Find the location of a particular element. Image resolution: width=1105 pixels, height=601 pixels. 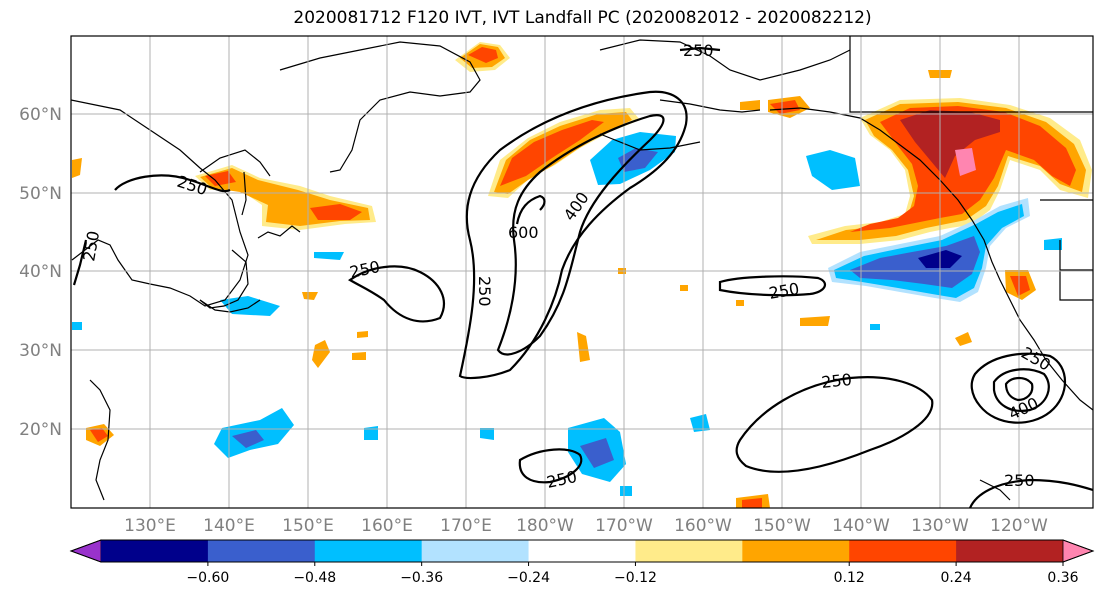

colorbar-tick-label: −0.24 is located at coordinates (528, 578).